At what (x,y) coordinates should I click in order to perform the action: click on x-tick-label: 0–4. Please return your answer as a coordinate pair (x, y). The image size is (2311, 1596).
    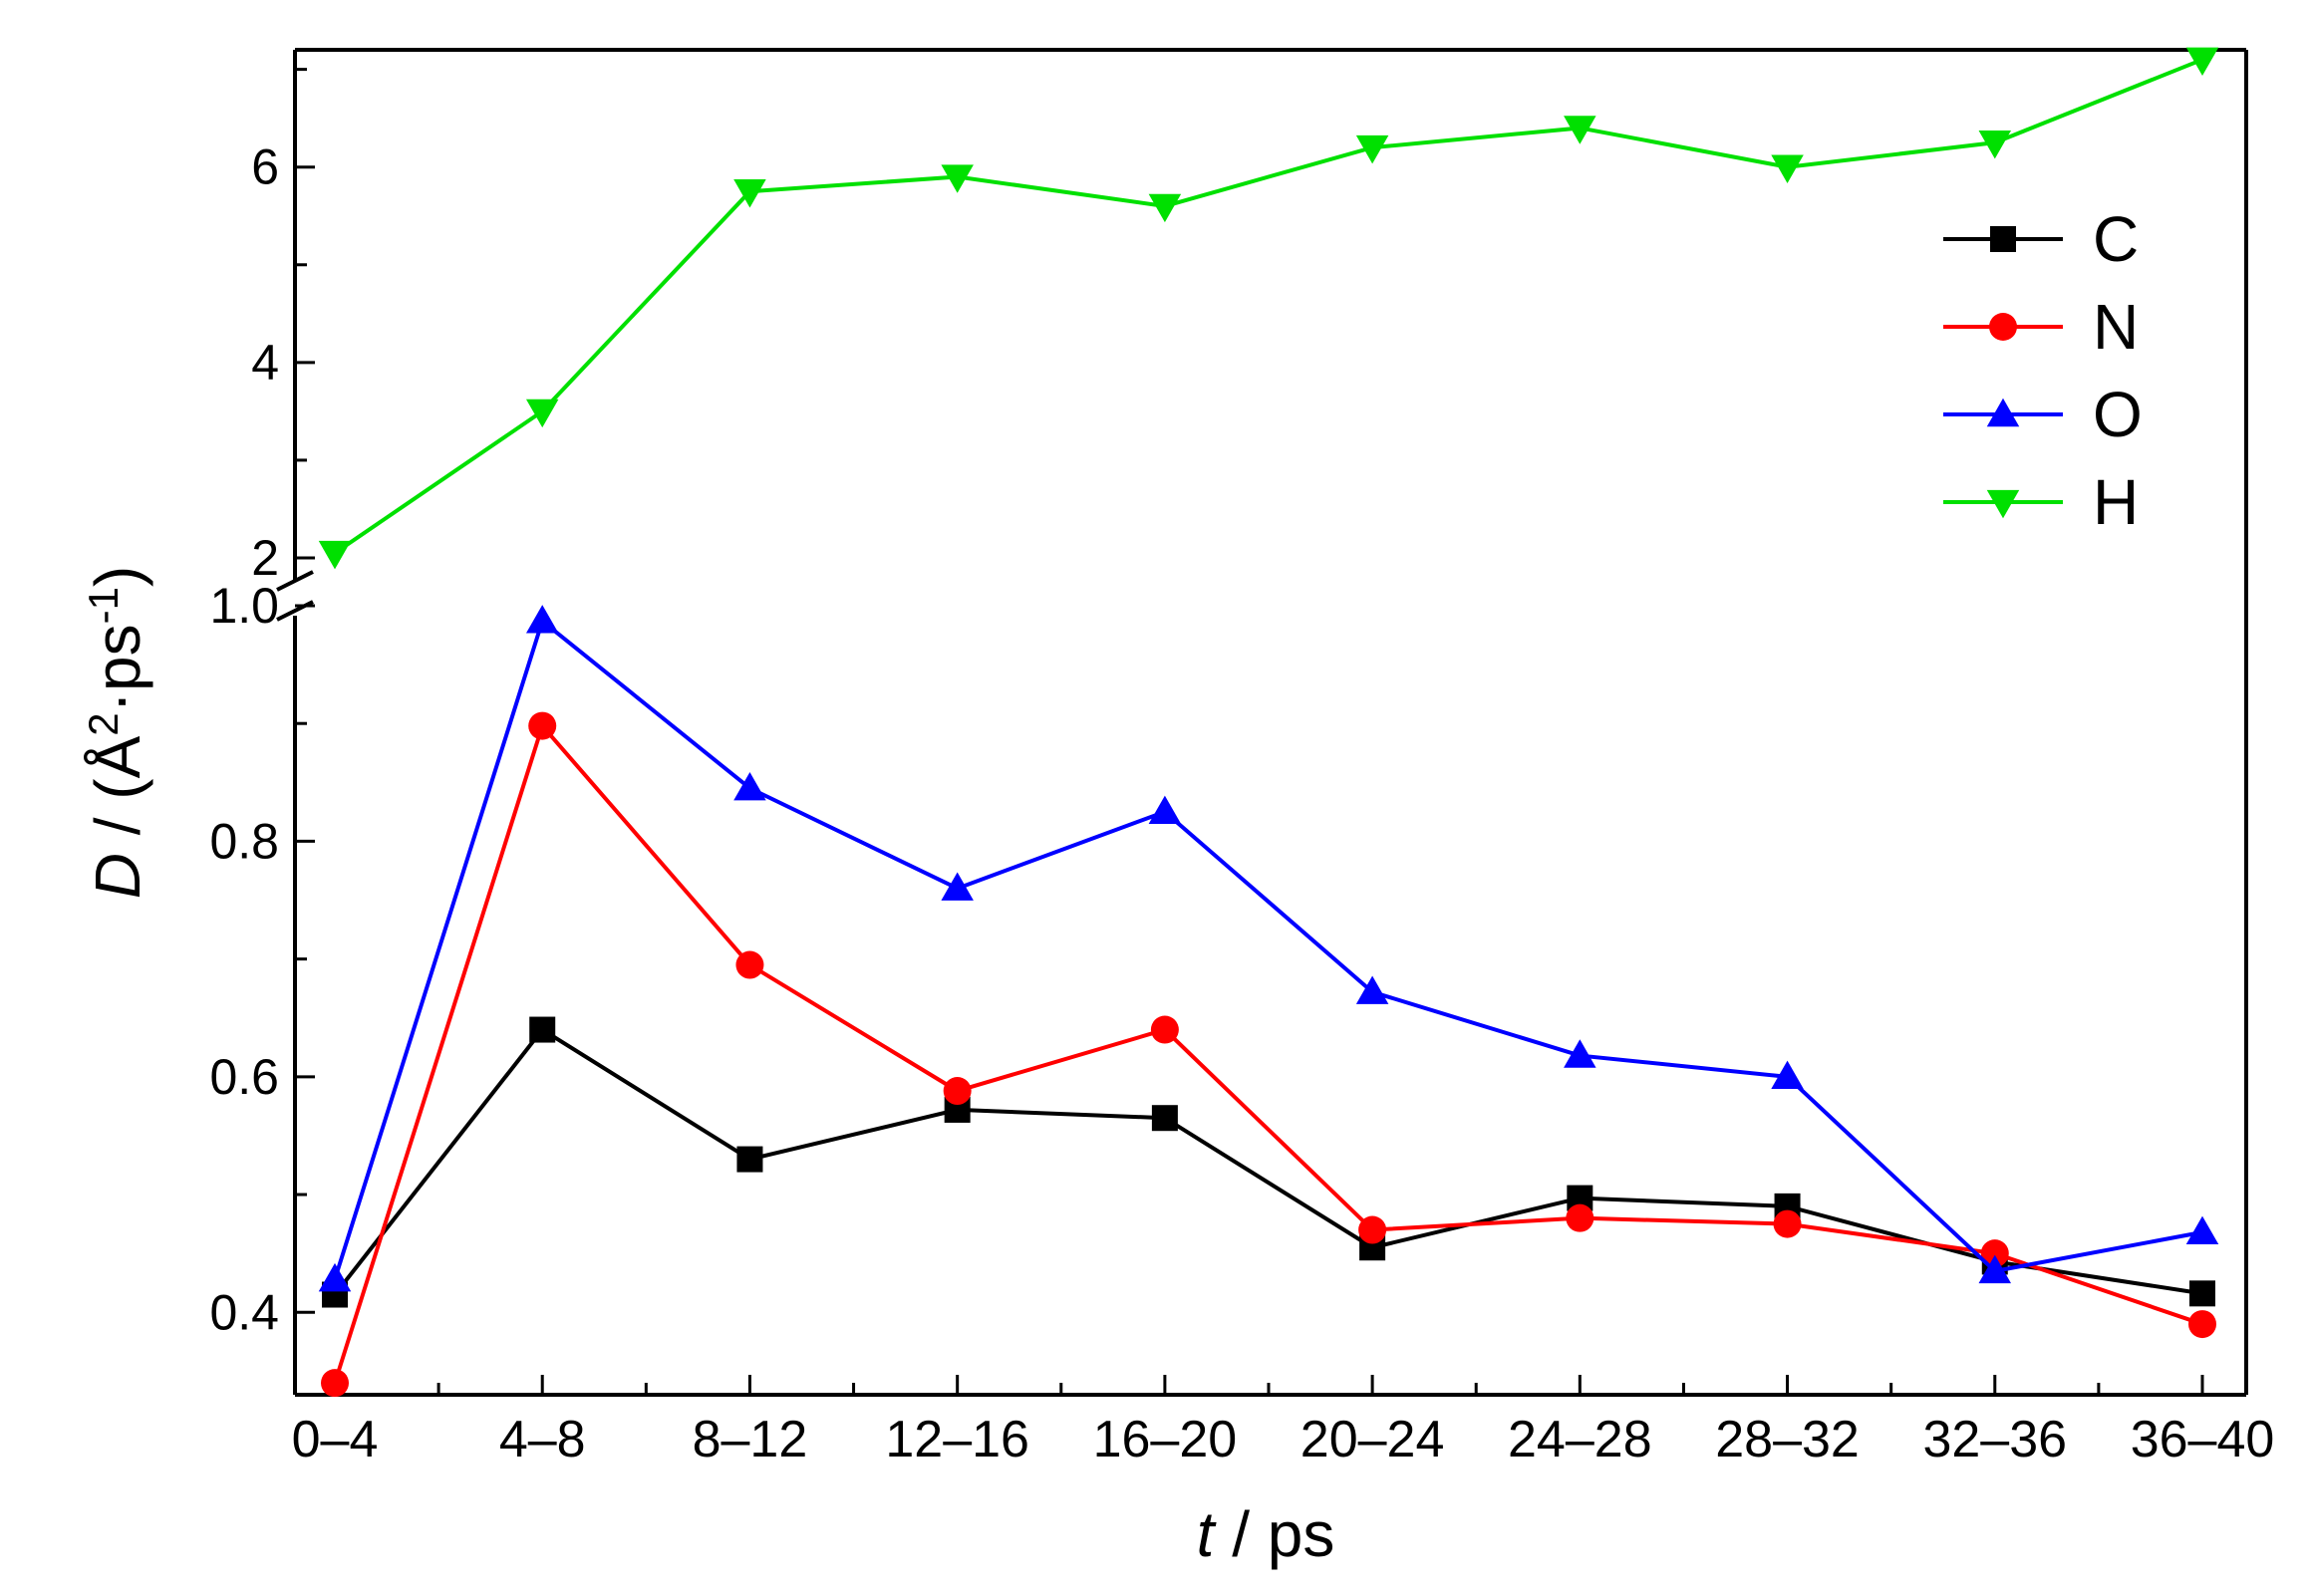
    Looking at the image, I should click on (335, 1439).